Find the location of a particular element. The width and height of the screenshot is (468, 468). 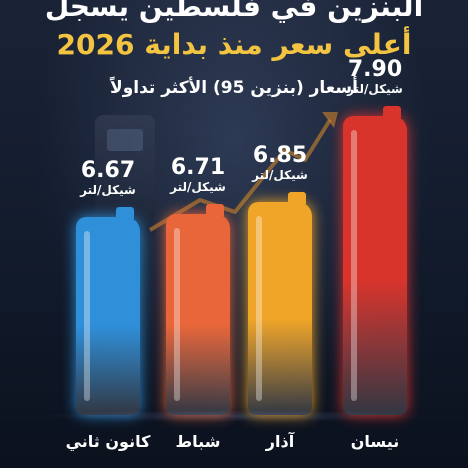

data-label-4: 7.90 شيكل/لتر is located at coordinates (375, 76).